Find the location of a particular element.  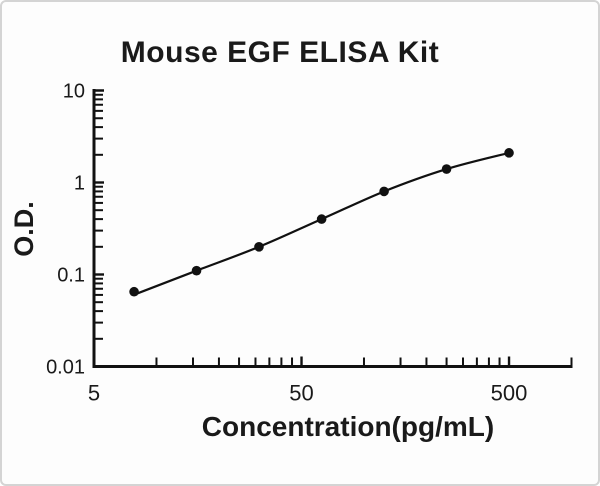

x-axis-label: Concentration(pg/mL) is located at coordinates (348, 426).